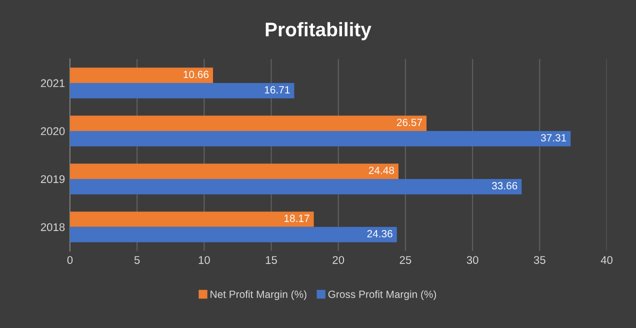 This screenshot has height=328, width=636. What do you see at coordinates (277, 90) in the screenshot?
I see `data-label: 16.71` at bounding box center [277, 90].